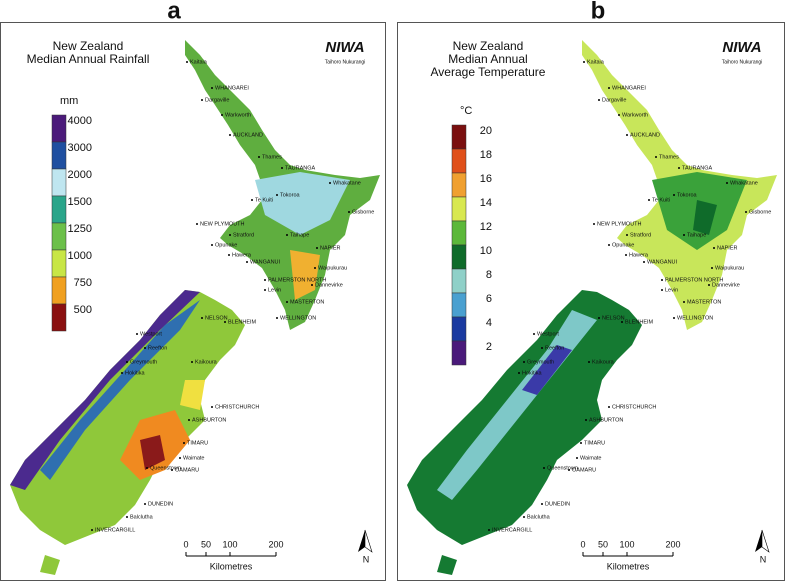 Image resolution: width=785 pixels, height=581 pixels. What do you see at coordinates (619, 224) in the screenshot?
I see `place-name: NEW PLYMOUTH` at bounding box center [619, 224].